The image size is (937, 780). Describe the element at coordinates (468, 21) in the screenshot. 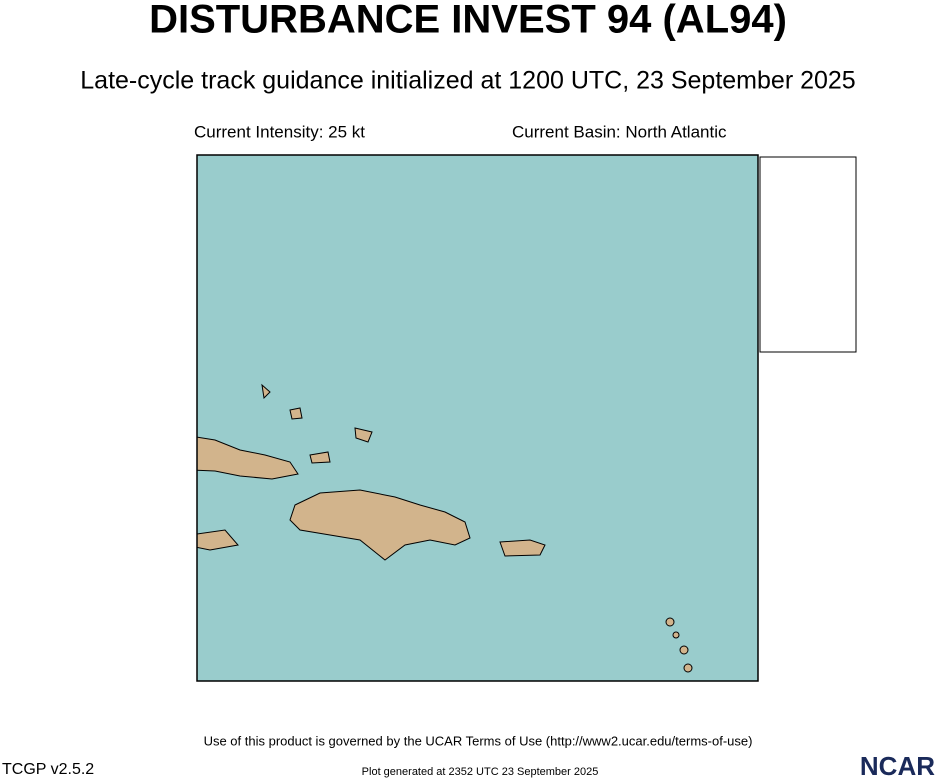

I see `title: DISTURBANCE INVEST 94 (AL94)` at that location.